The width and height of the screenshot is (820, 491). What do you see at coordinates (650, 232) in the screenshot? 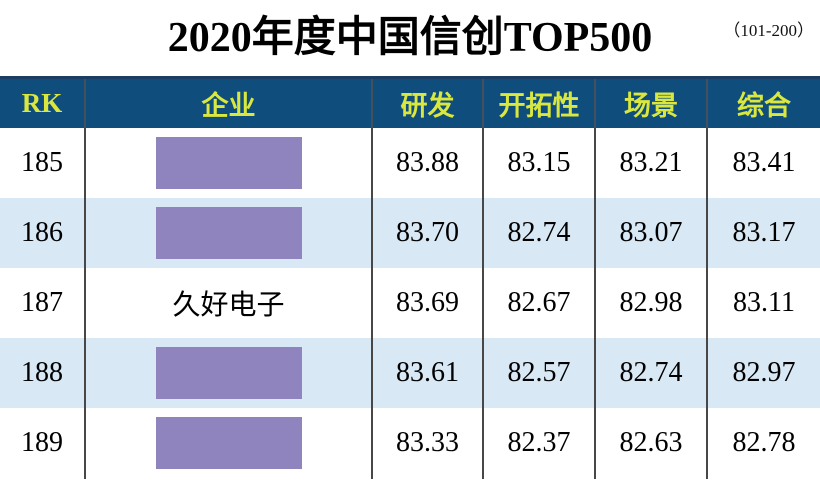
I see `score-cell-scene: 83.07` at bounding box center [650, 232].